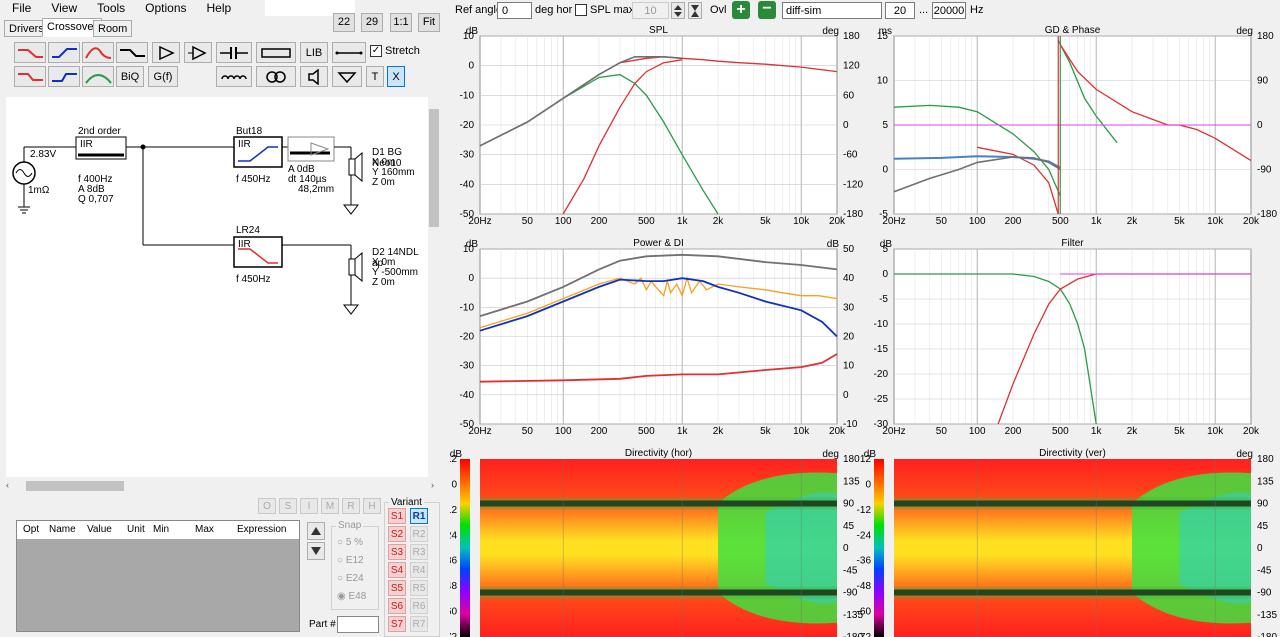  I want to click on t-button: T, so click(375, 76).